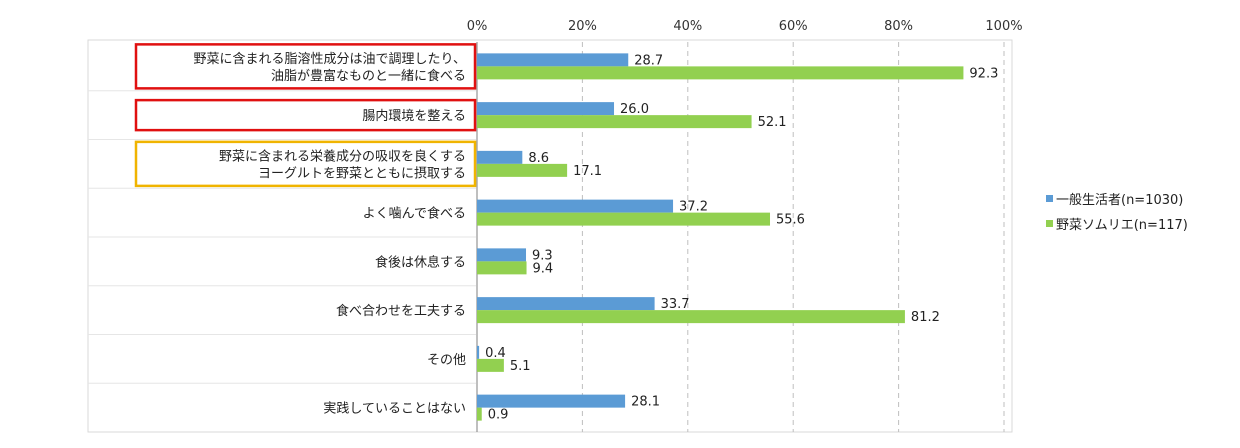  Describe the element at coordinates (414, 116) in the screenshot. I see `category-label: 腸内環境を整える` at that location.